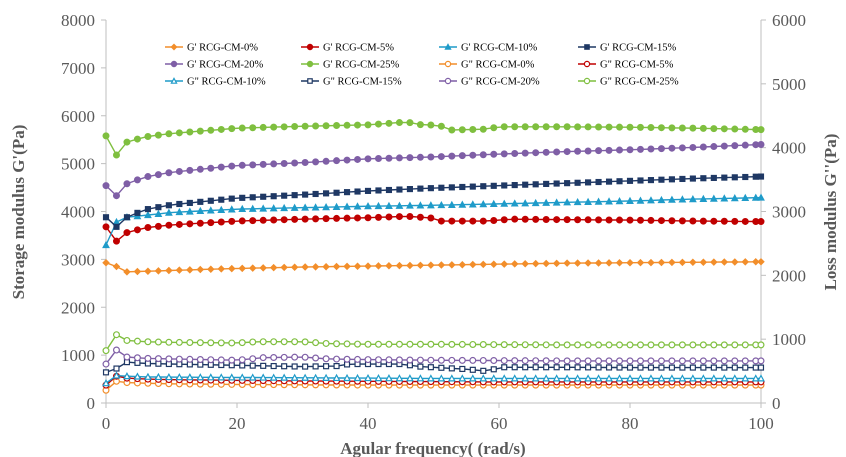  What do you see at coordinates (78, 212) in the screenshot?
I see `y-left-tick-label: 4000` at bounding box center [78, 212].